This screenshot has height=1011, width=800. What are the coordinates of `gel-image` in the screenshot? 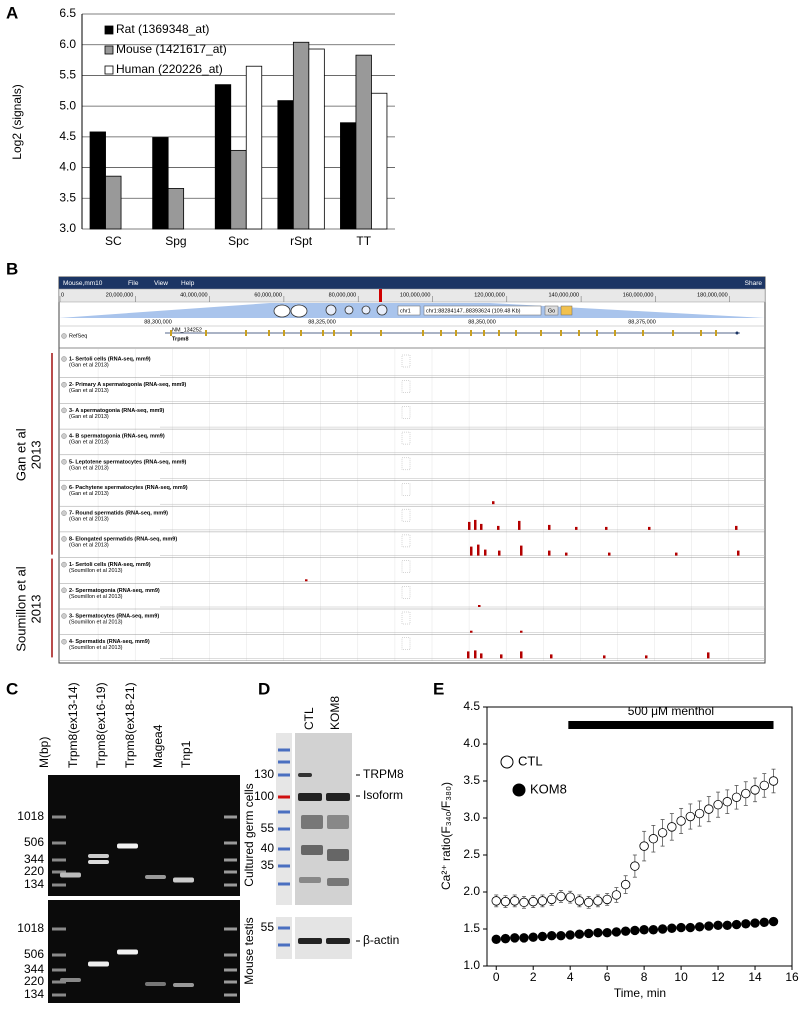 It's located at (144, 951).